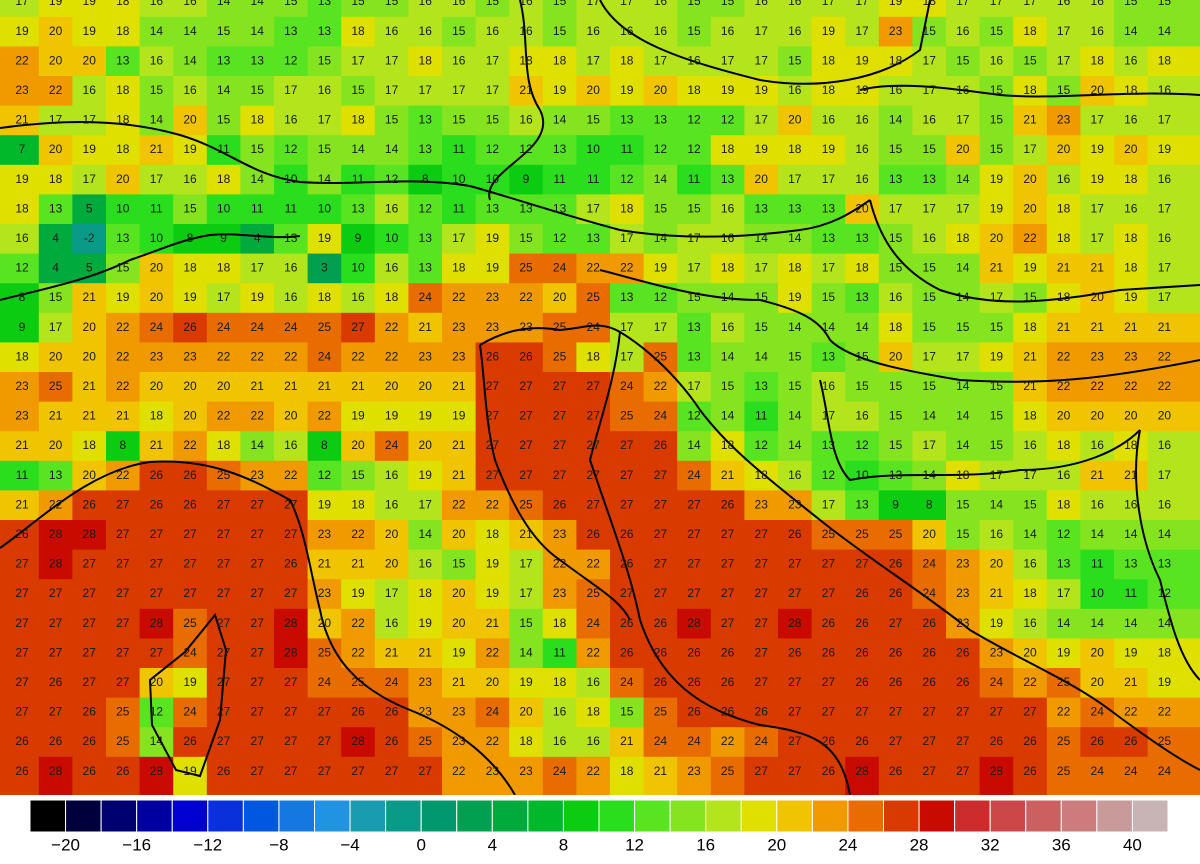 Image resolution: width=1200 pixels, height=864 pixels. I want to click on border, so click(1009, 530).